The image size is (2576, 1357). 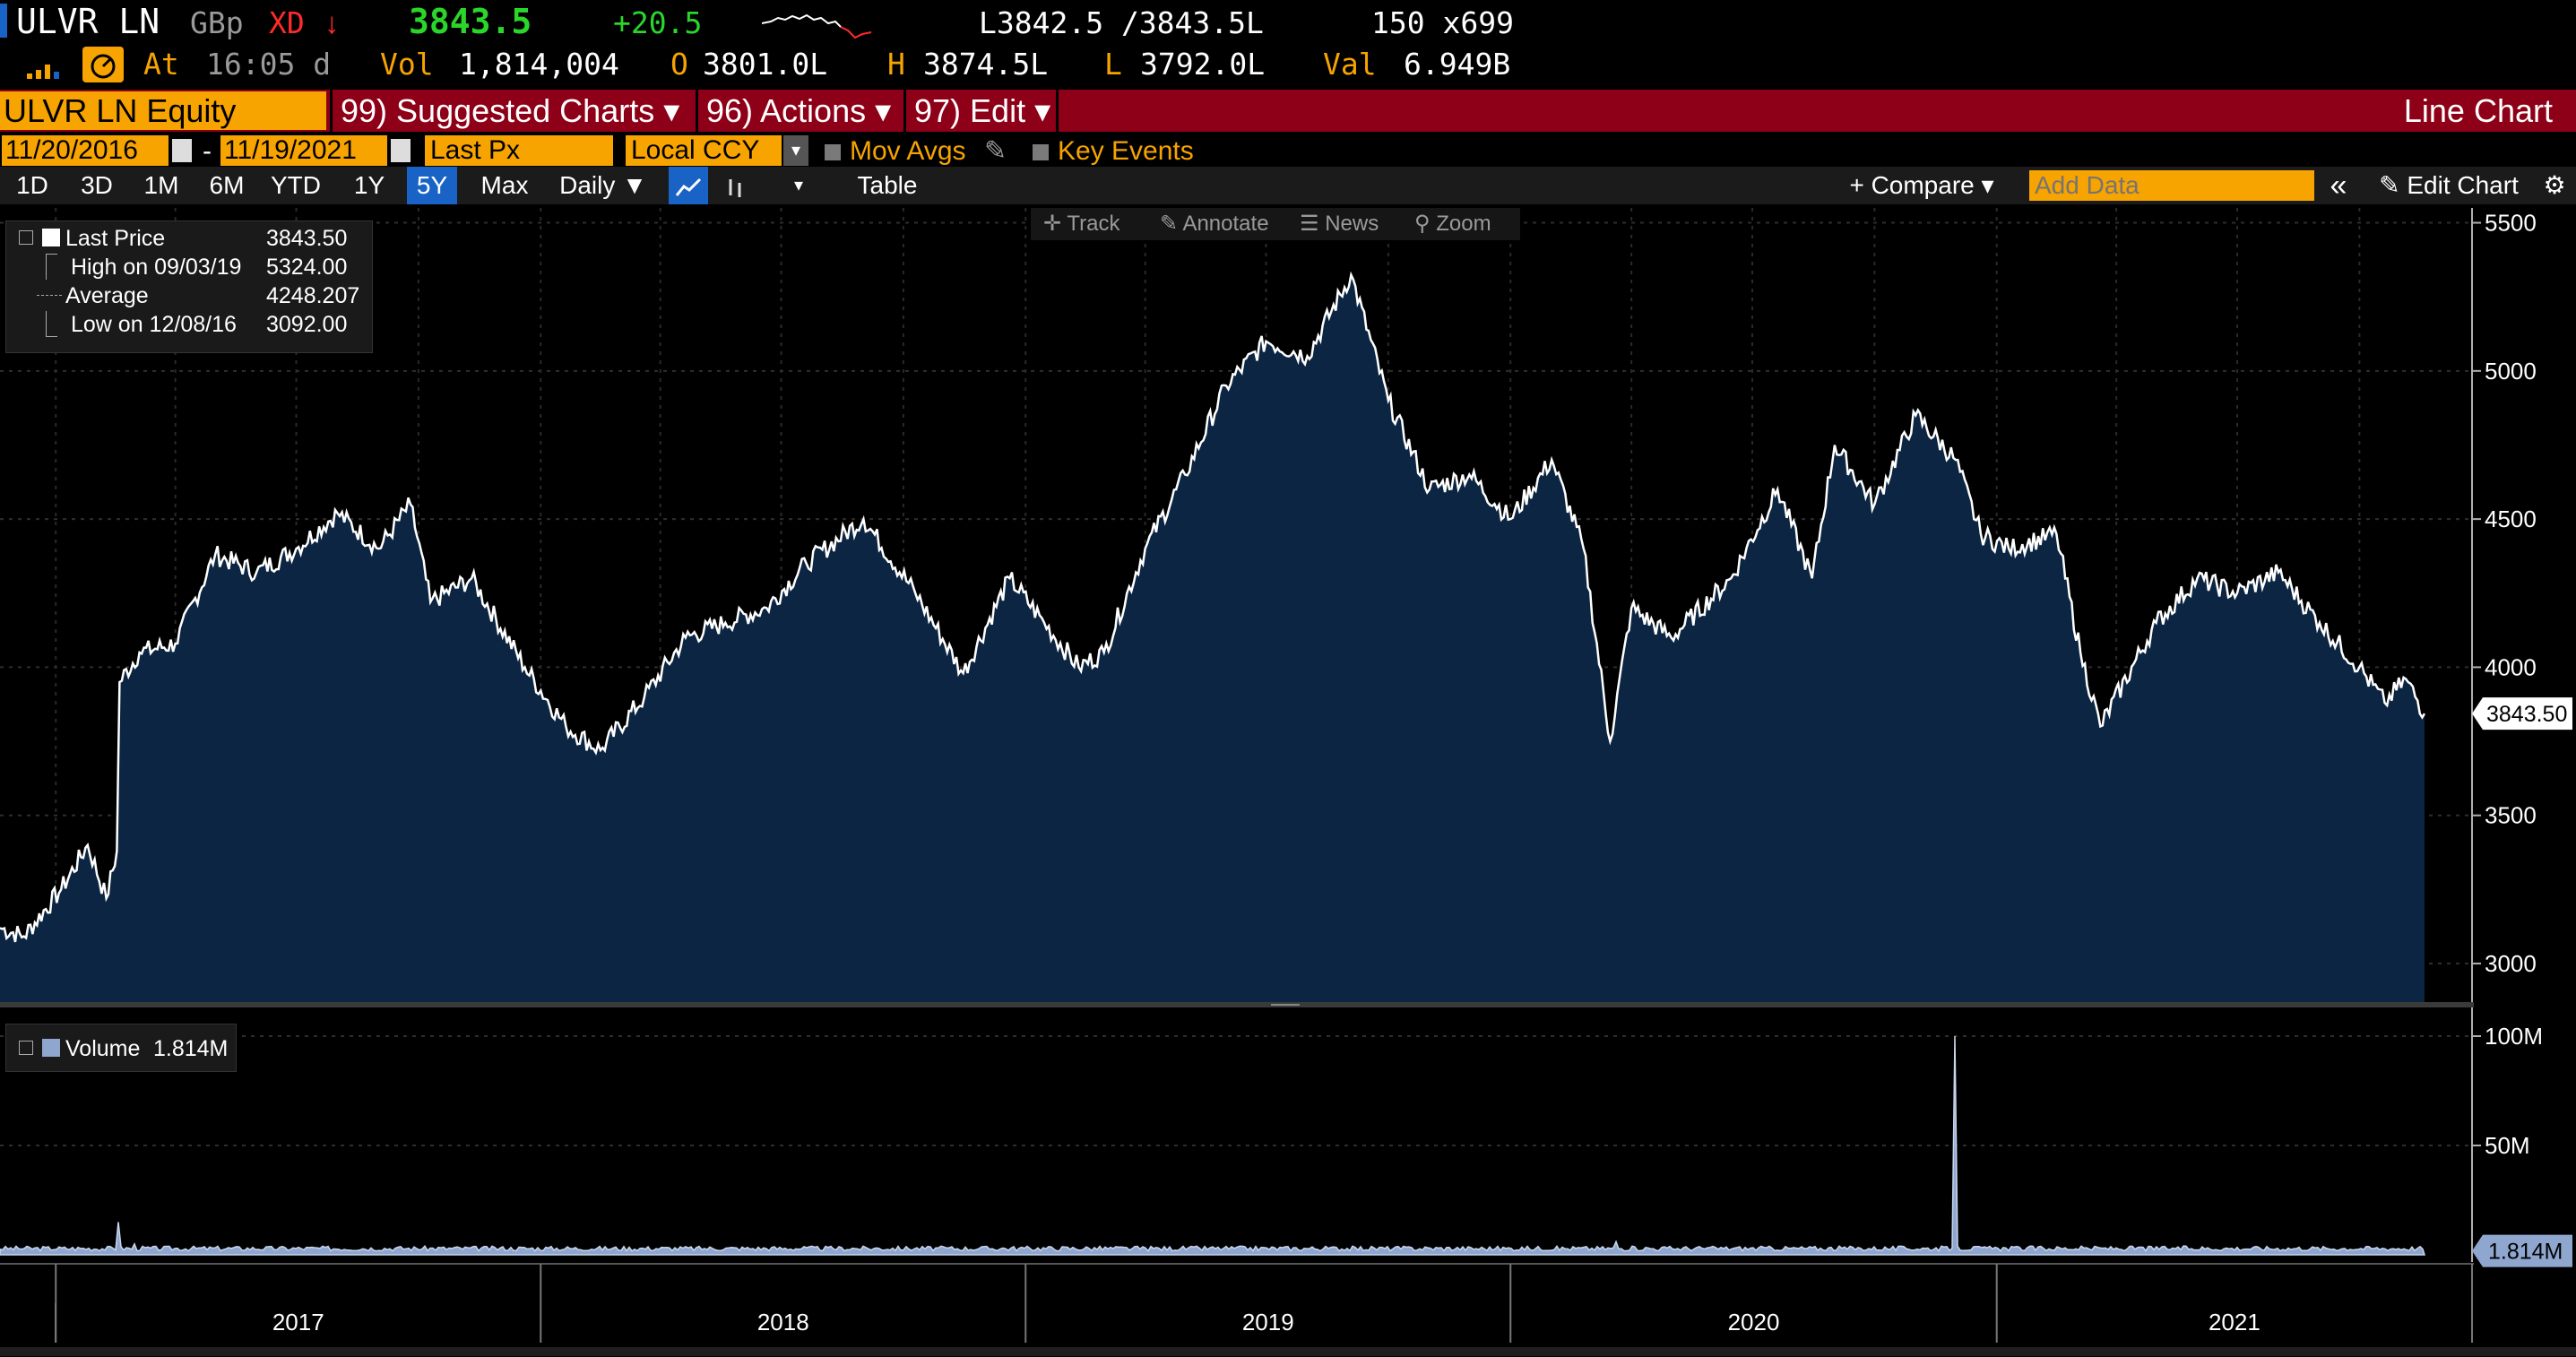 What do you see at coordinates (1225, 224) in the screenshot?
I see `tool-label: Annotate` at bounding box center [1225, 224].